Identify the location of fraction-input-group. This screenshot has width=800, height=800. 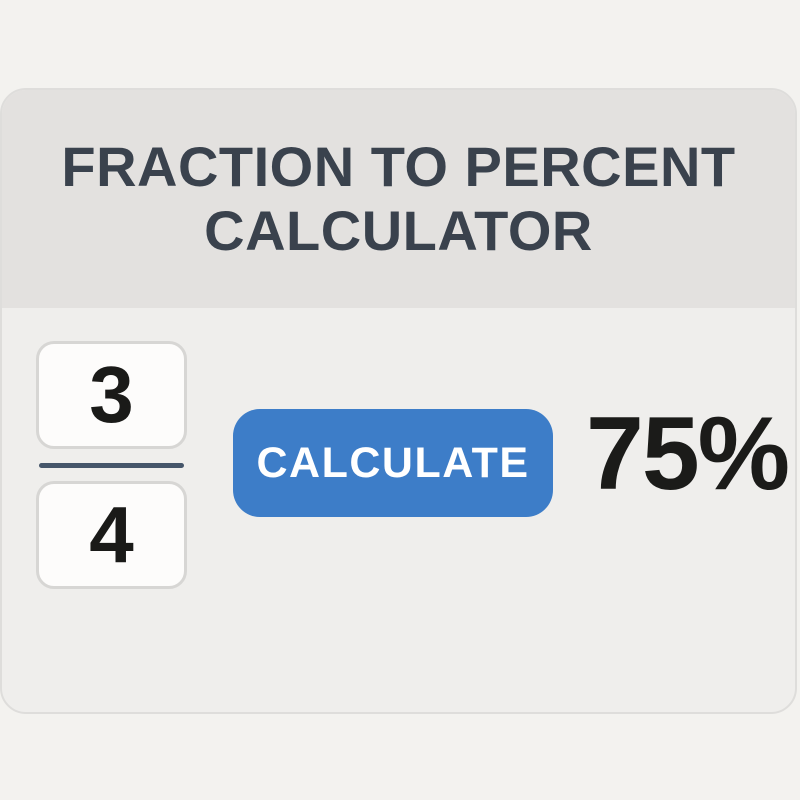
(111, 465).